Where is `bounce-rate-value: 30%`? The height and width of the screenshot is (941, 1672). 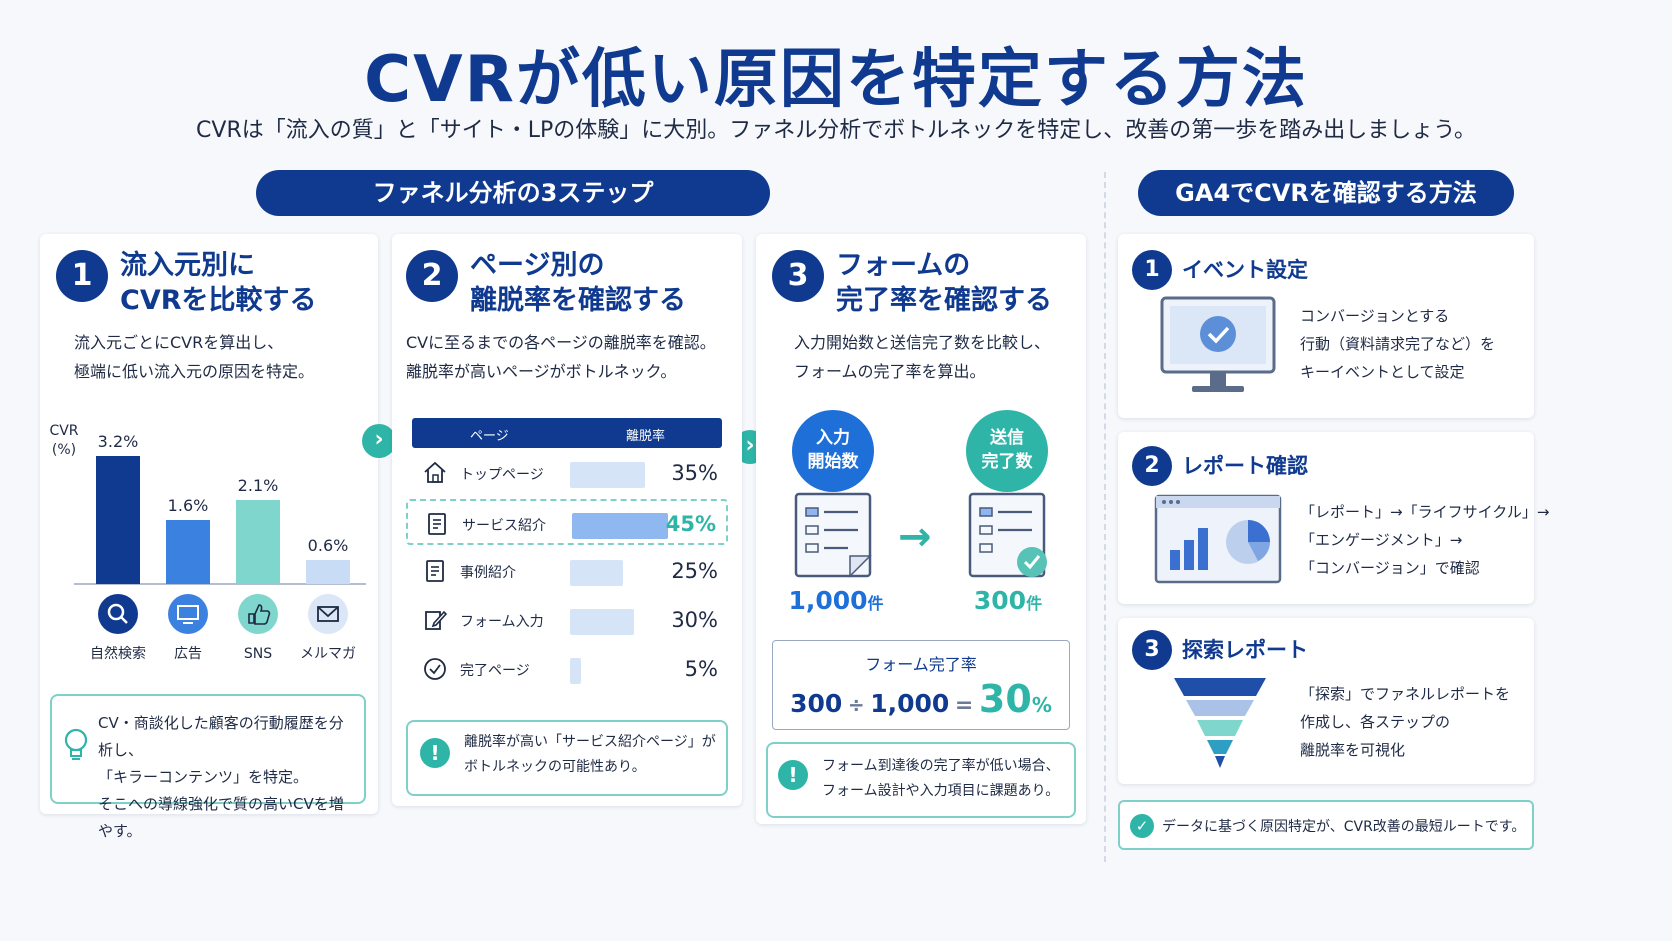
bounce-rate-value: 30% is located at coordinates (694, 620).